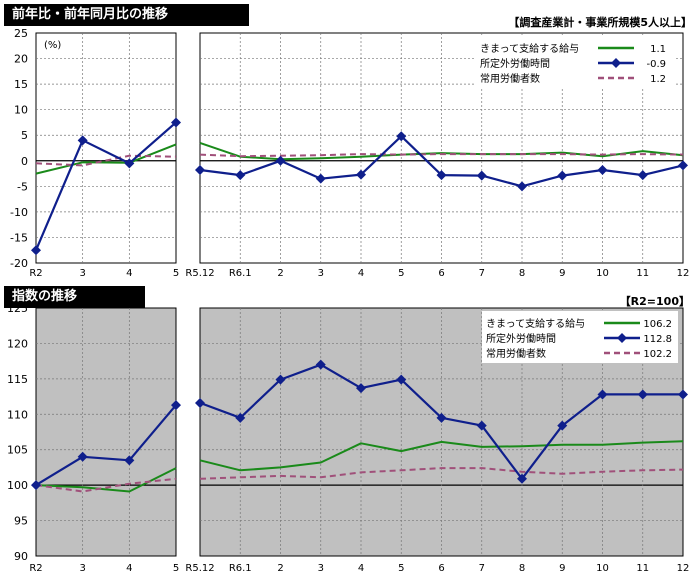 The width and height of the screenshot is (700, 578). Describe the element at coordinates (616, 63) in the screenshot. I see `top-right-legend-marker` at that location.